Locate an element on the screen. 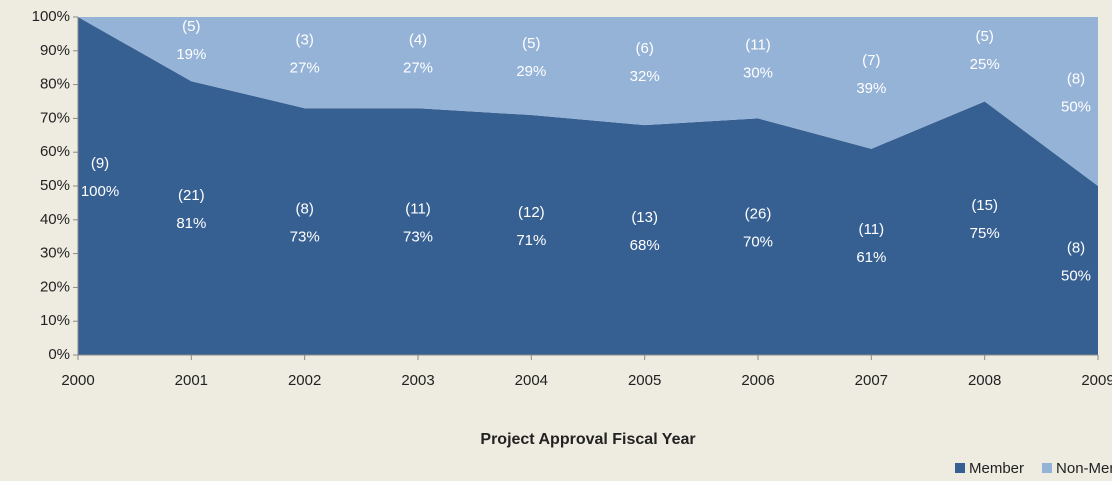 This screenshot has height=481, width=1112. value-label: 30% is located at coordinates (758, 73).